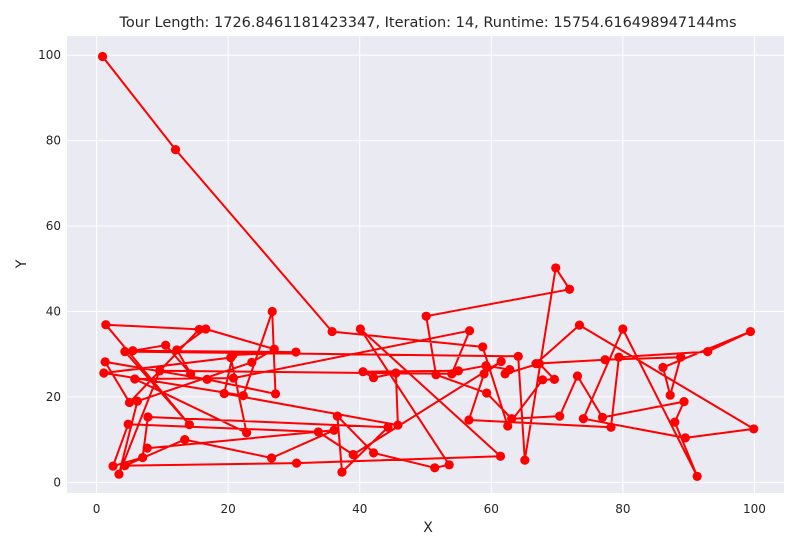 The width and height of the screenshot is (800, 550). What do you see at coordinates (53, 226) in the screenshot?
I see `y-tick-label: 60` at bounding box center [53, 226].